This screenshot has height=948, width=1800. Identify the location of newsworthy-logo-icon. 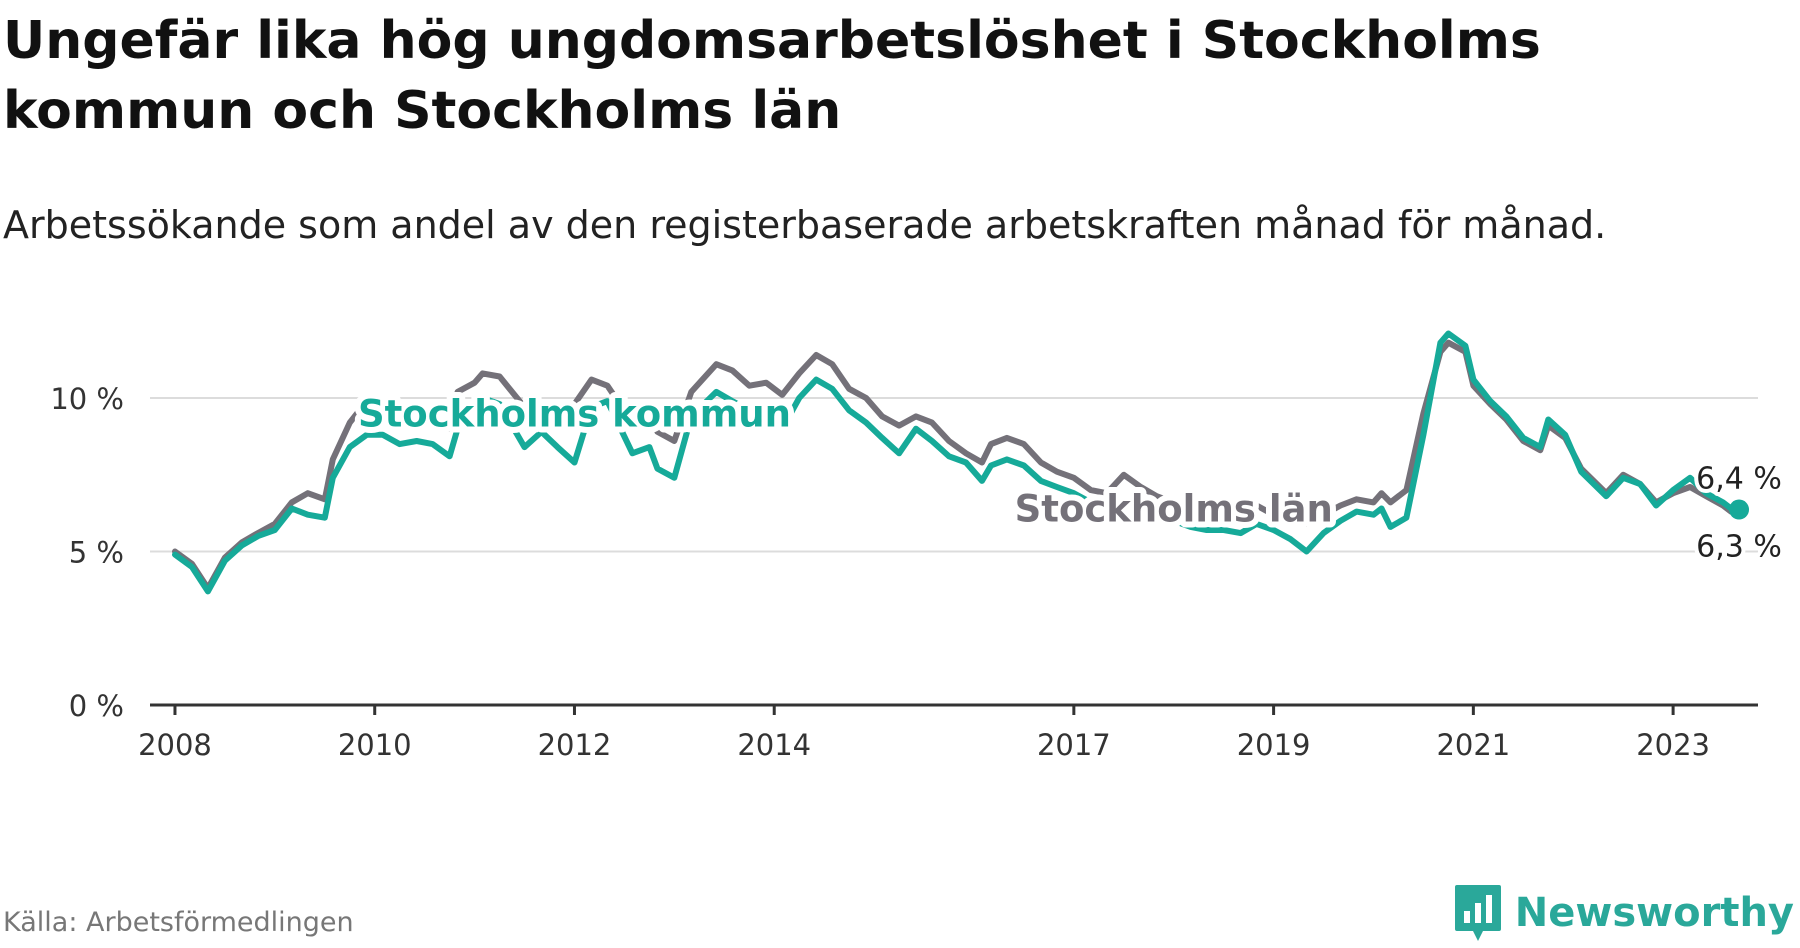
(1477, 913).